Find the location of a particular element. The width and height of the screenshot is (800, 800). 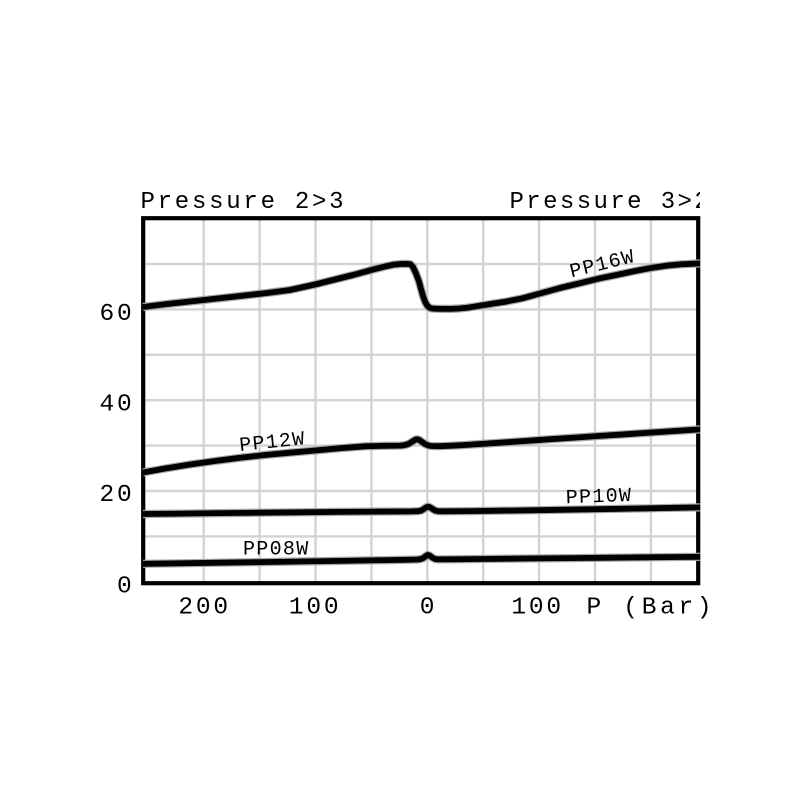

svg-text: PP10W is located at coordinates (598, 497).